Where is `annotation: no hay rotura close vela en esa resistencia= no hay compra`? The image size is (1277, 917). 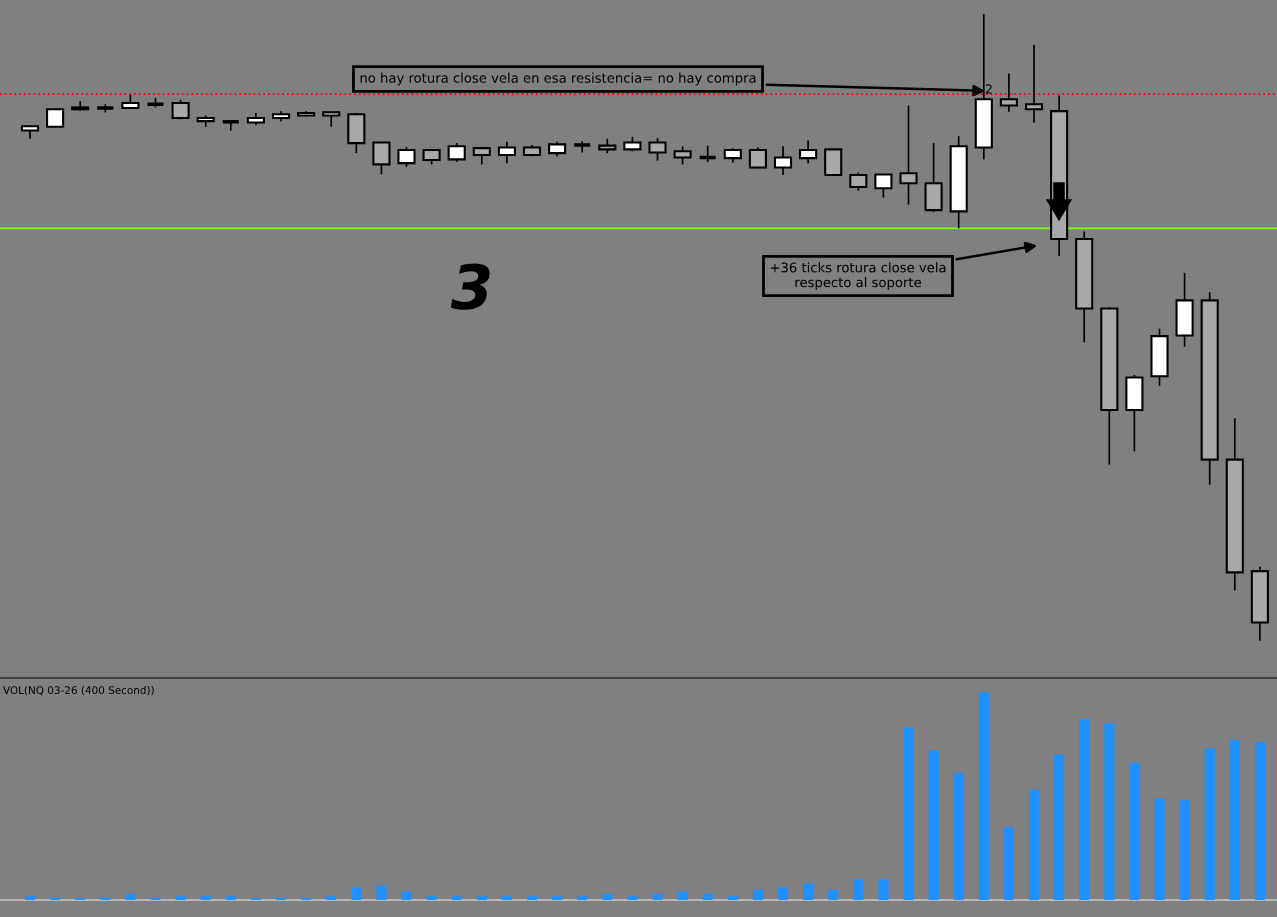 annotation: no hay rotura close vela en esa resistencia= no hay compra is located at coordinates (558, 79).